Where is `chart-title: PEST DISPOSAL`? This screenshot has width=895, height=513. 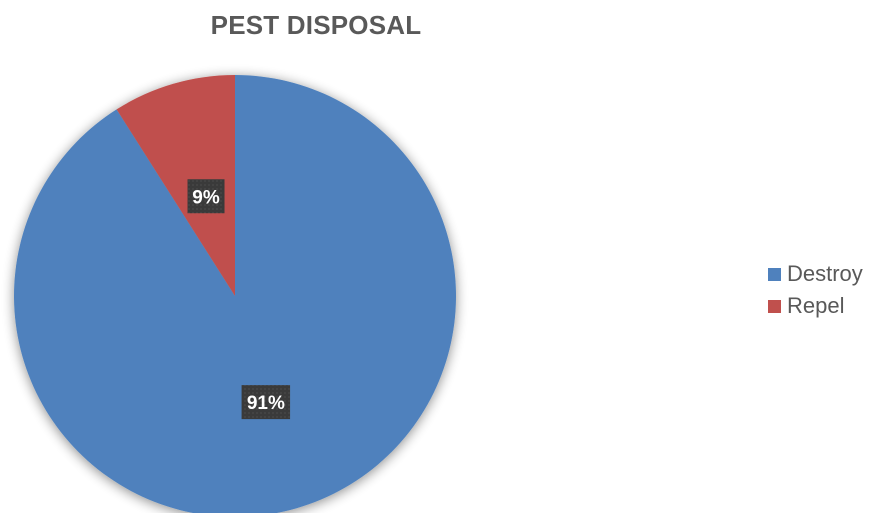 chart-title: PEST DISPOSAL is located at coordinates (316, 25).